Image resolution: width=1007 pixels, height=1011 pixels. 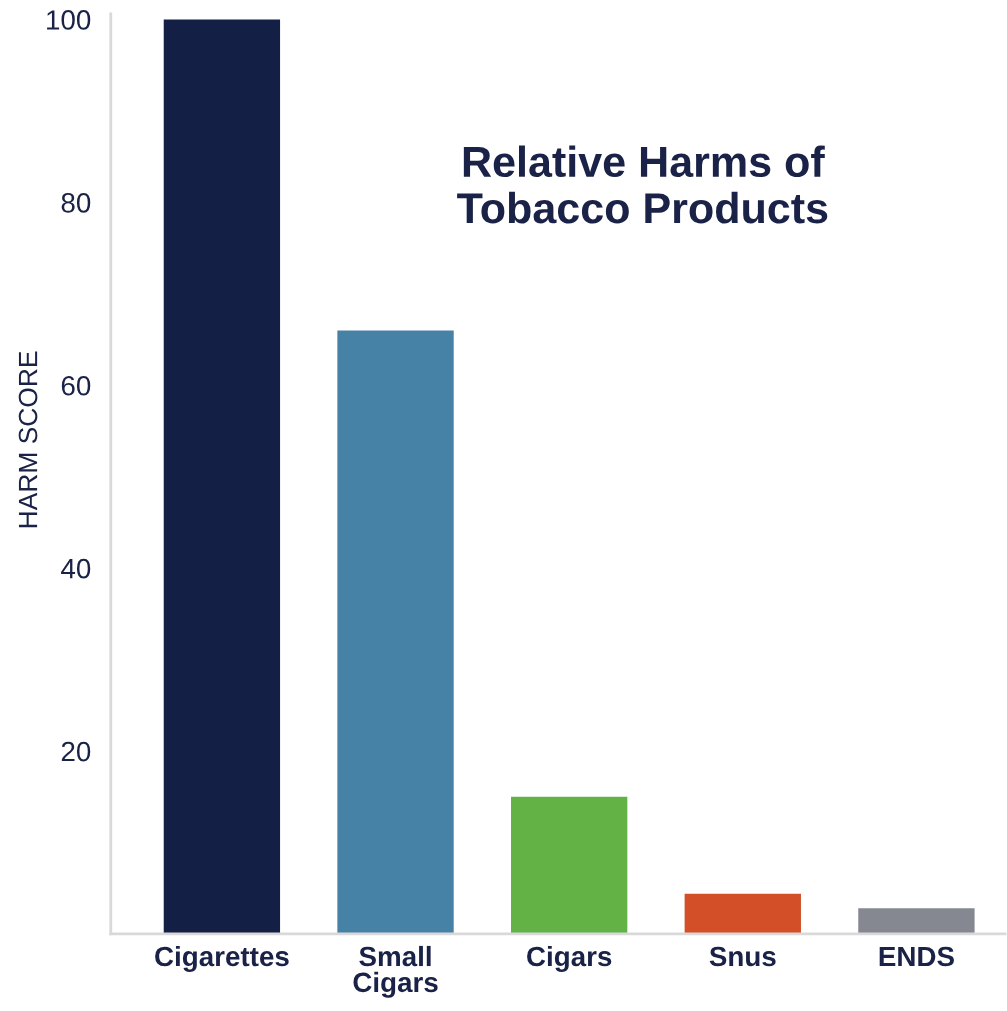 What do you see at coordinates (28, 439) in the screenshot?
I see `y-axis-title: HARM SCORE` at bounding box center [28, 439].